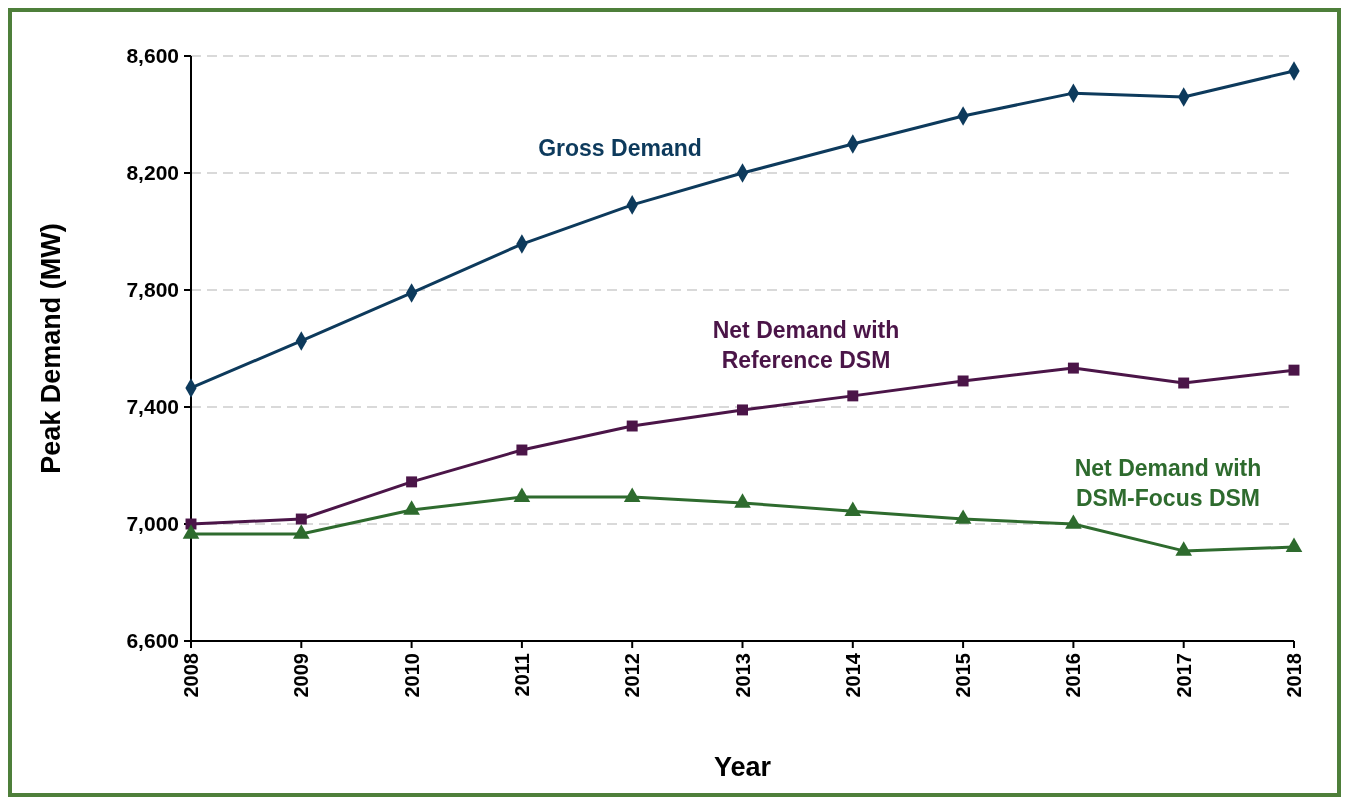 This screenshot has width=1349, height=805. Describe the element at coordinates (191, 675) in the screenshot. I see `x-tick-label: 2008` at that location.